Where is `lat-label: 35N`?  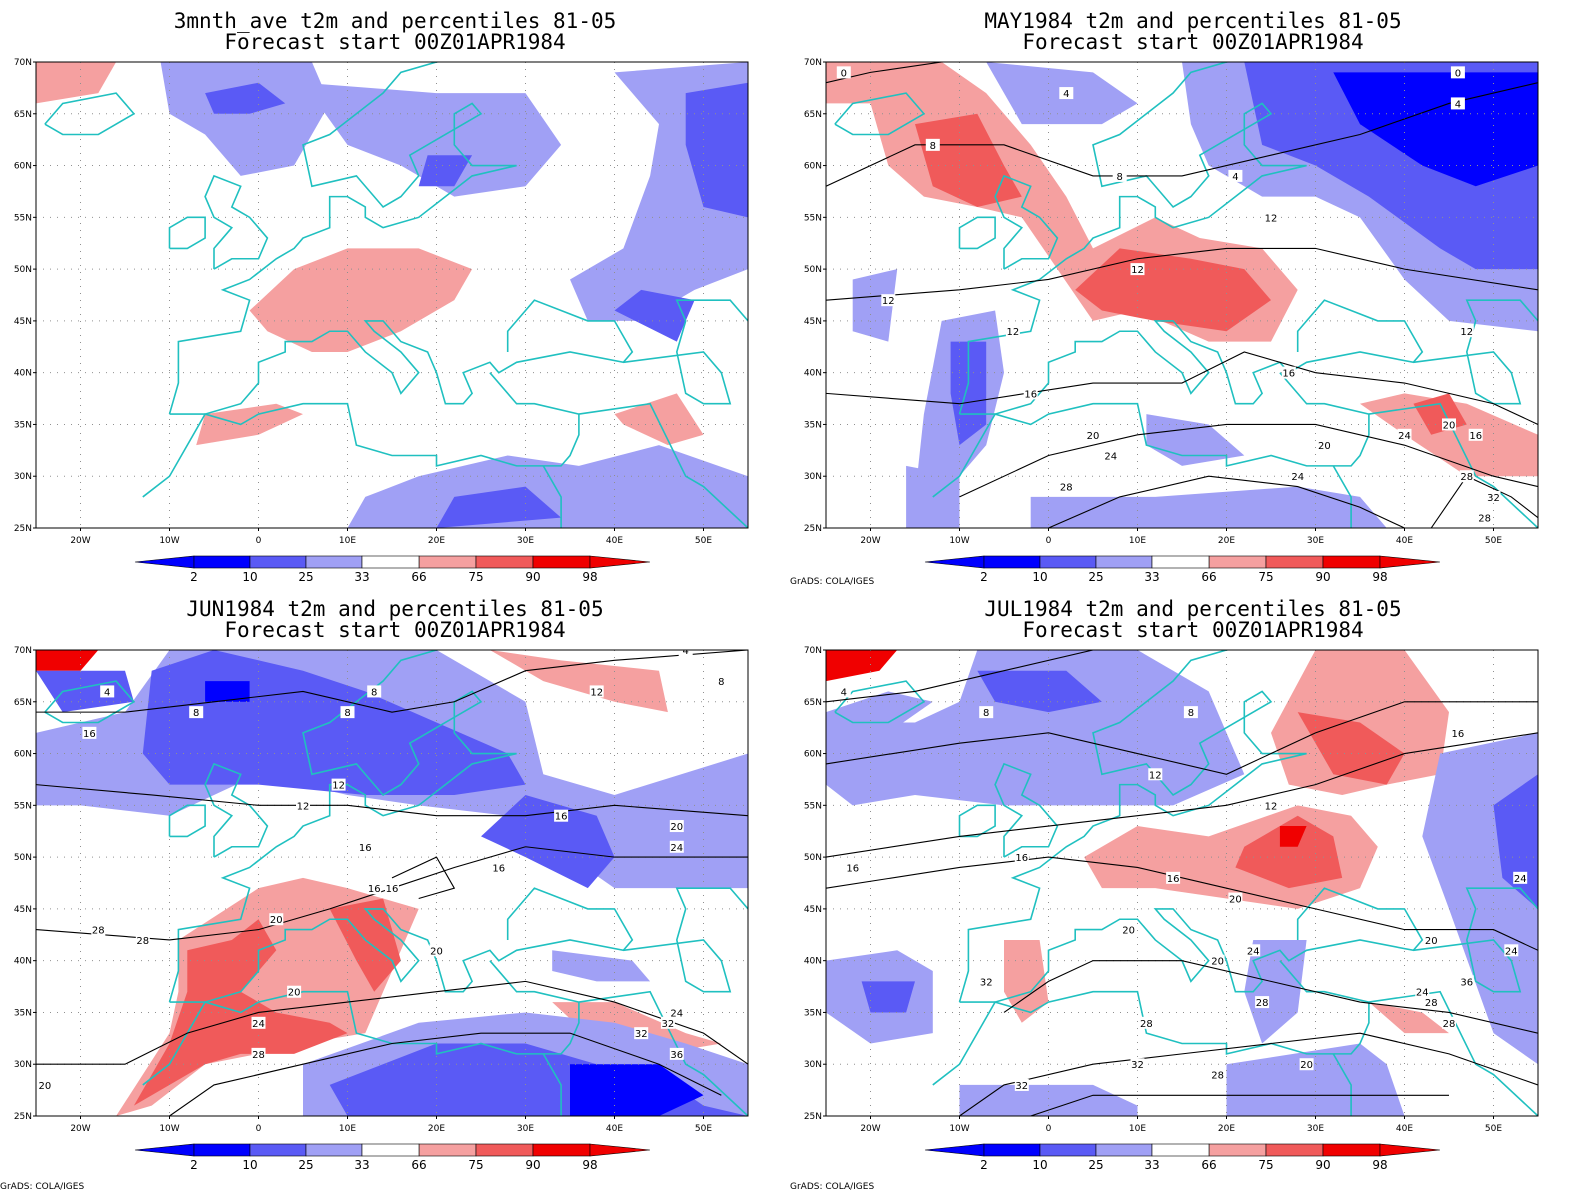 lat-label: 35N is located at coordinates (23, 1013).